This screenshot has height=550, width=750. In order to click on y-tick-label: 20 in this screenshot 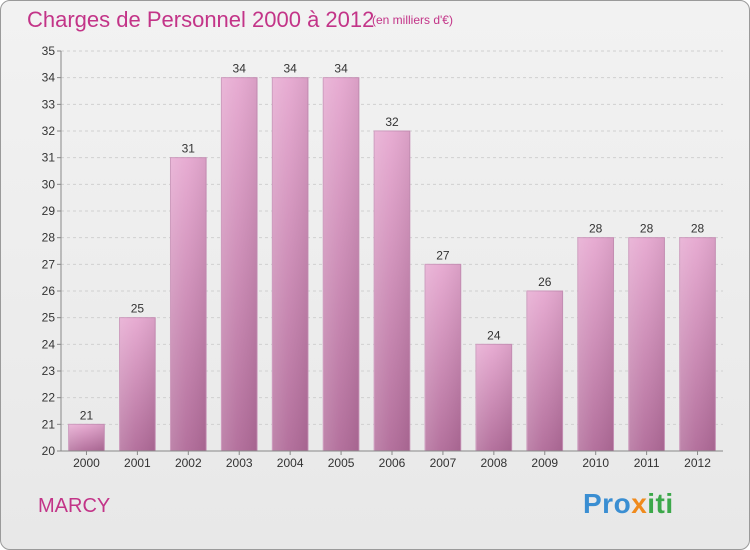, I will do `click(49, 451)`.